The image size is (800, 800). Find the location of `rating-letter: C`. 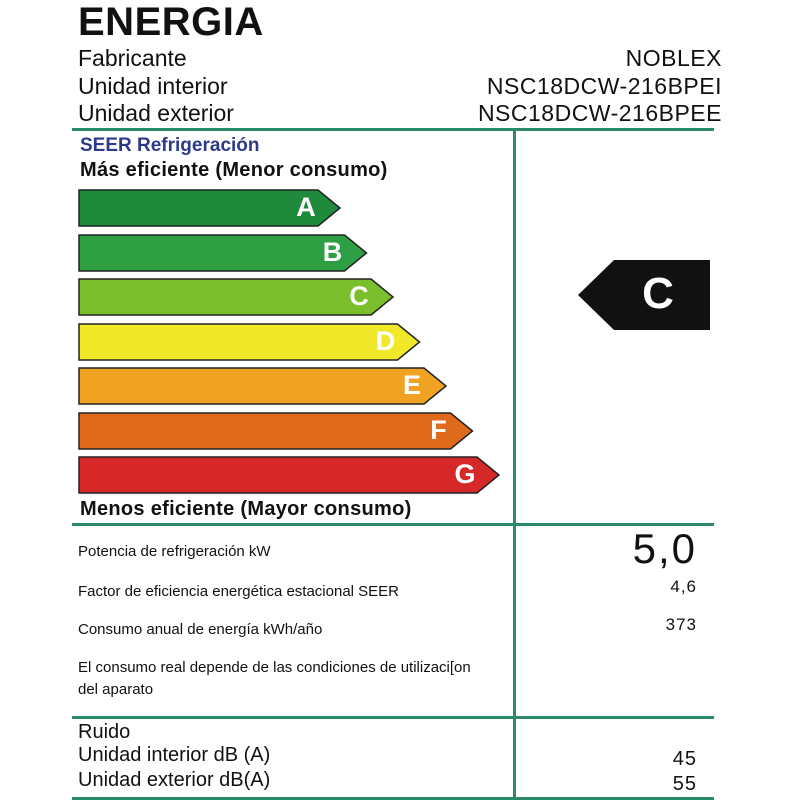

rating-letter: C is located at coordinates (658, 293).